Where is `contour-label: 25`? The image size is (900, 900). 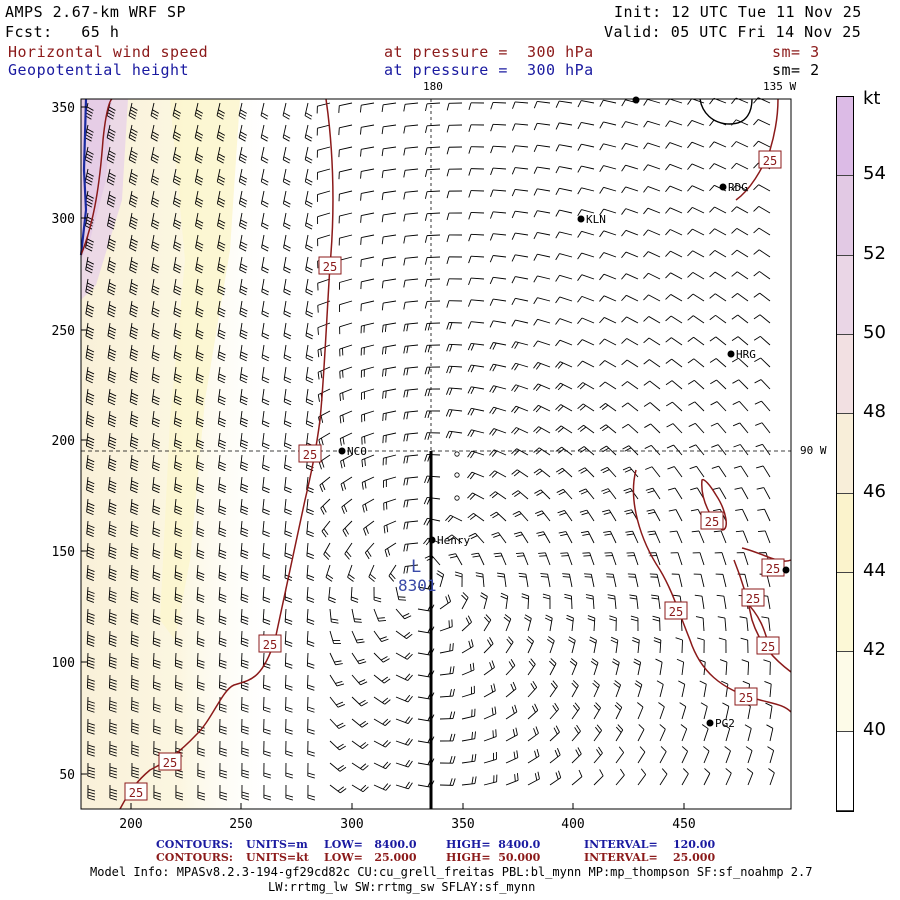
contour-label: 25 is located at coordinates (770, 159).